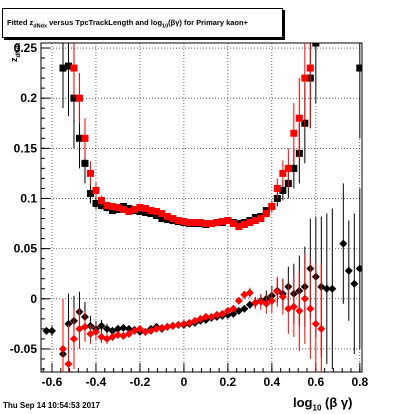 The height and width of the screenshot is (414, 400). Describe the element at coordinates (323, 404) in the screenshot. I see `x-axis-label: log10 (β γ)` at that location.